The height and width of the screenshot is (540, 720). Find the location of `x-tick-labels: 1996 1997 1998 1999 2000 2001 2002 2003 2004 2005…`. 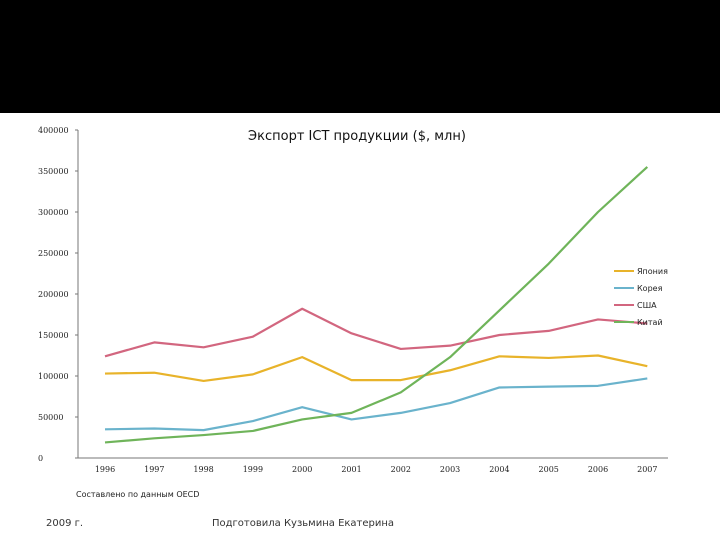

x-tick-labels: 1996 1997 1998 1999 2000 2001 2002 2003 2004 2005… is located at coordinates (376, 469).